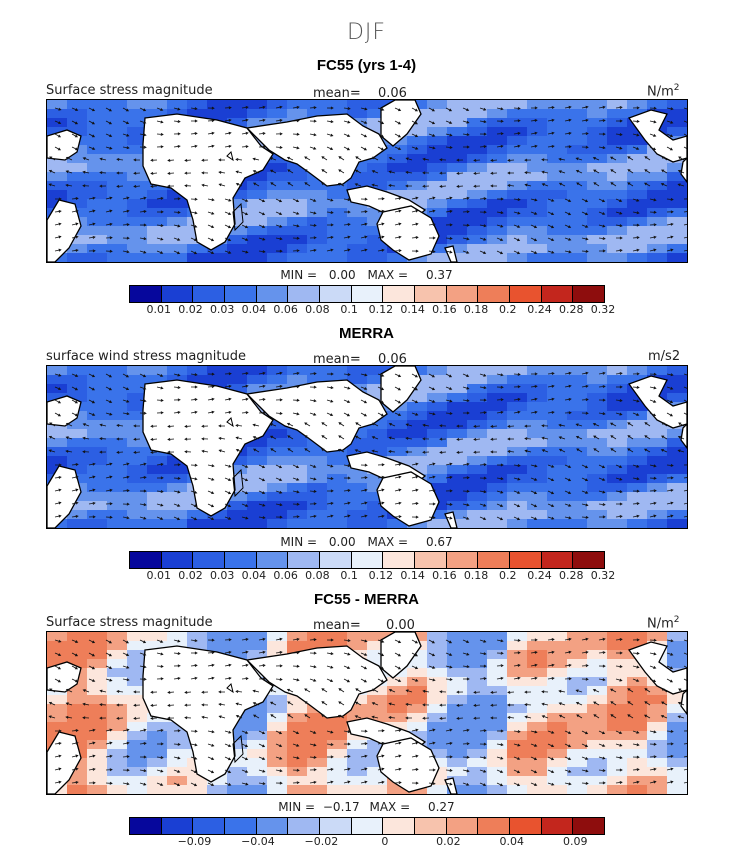 This screenshot has height=851, width=733. I want to click on colorbar-swatch, so click(272, 560).